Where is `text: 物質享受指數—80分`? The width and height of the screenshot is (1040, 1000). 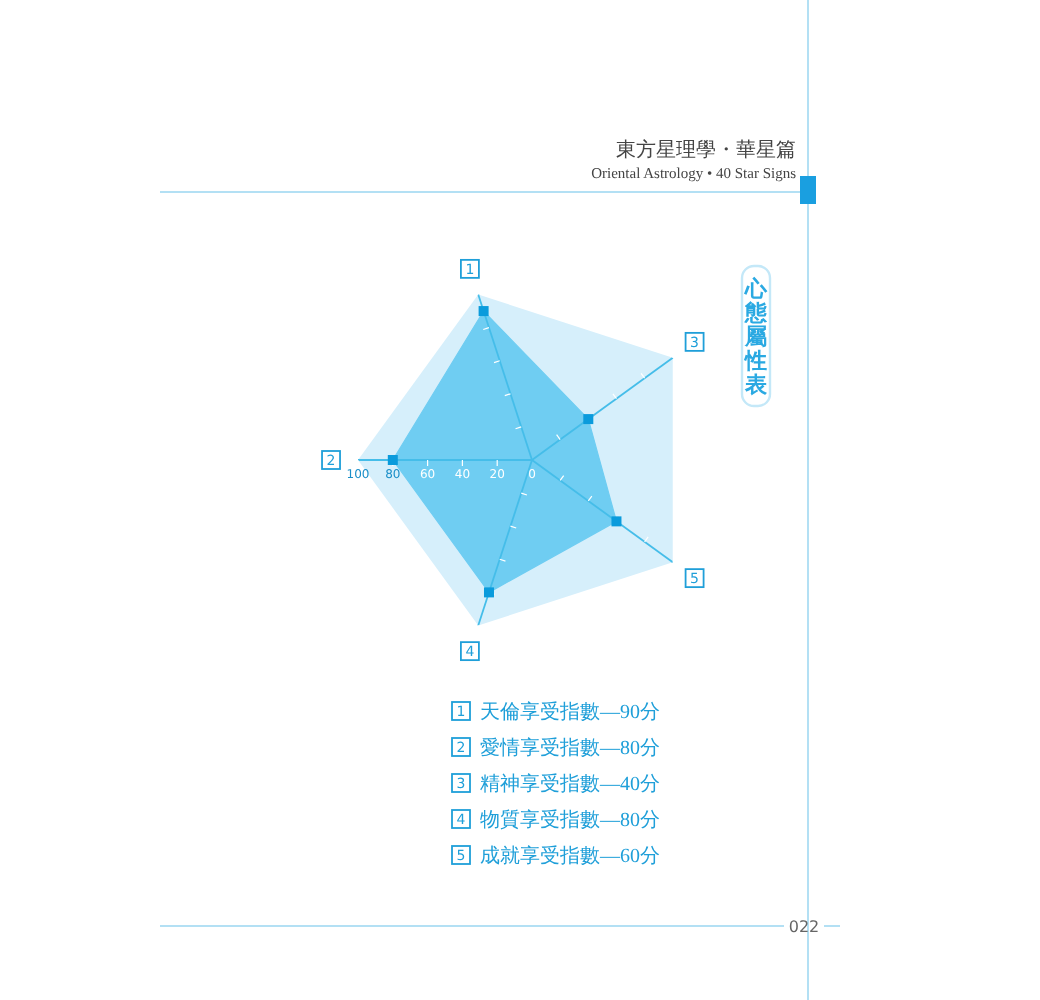
text: 物質享受指數—80分 is located at coordinates (570, 820).